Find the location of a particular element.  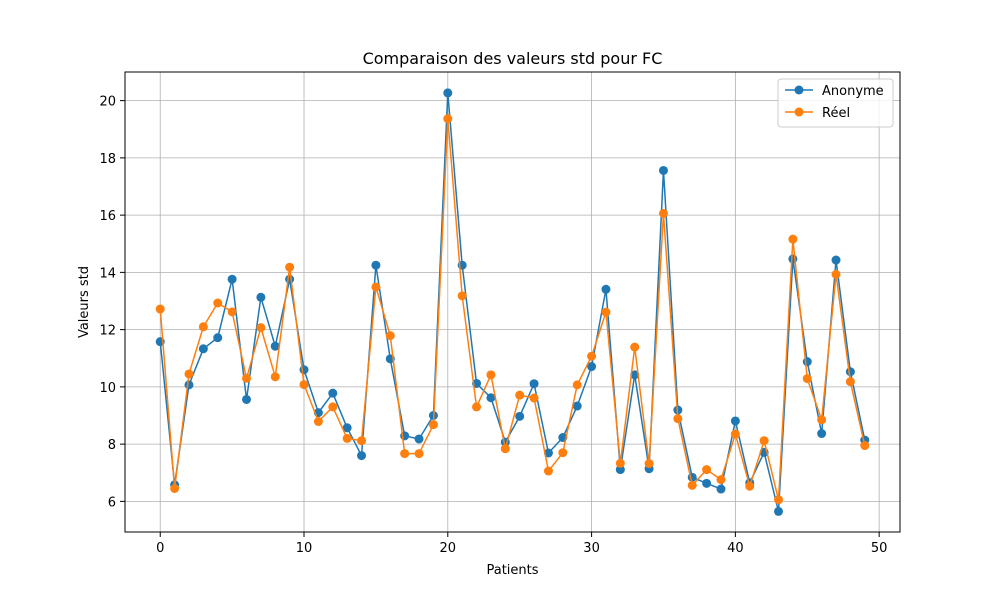

x-tick-label: 30 is located at coordinates (591, 548).